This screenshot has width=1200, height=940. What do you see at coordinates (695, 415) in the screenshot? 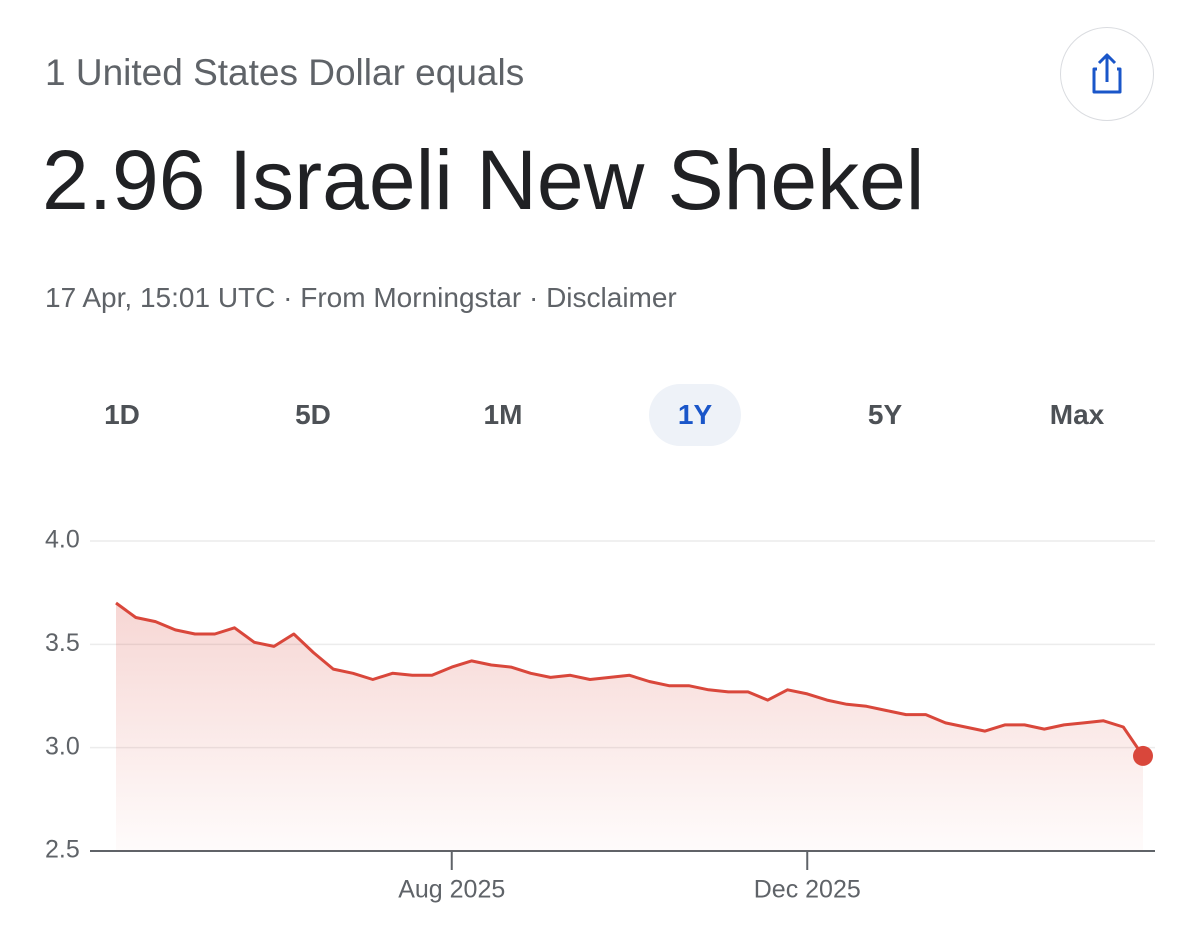
I see `range-tab: 1Y` at bounding box center [695, 415].